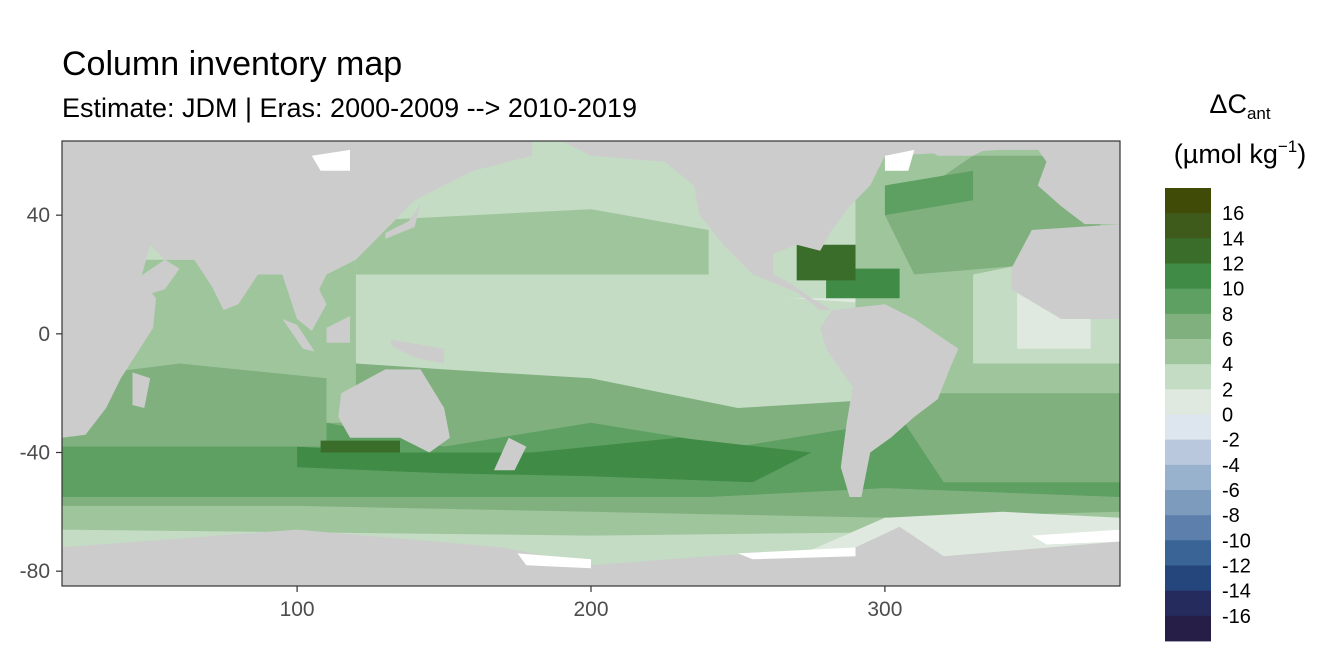  What do you see at coordinates (1231, 466) in the screenshot?
I see `legend-label: -4` at bounding box center [1231, 466].